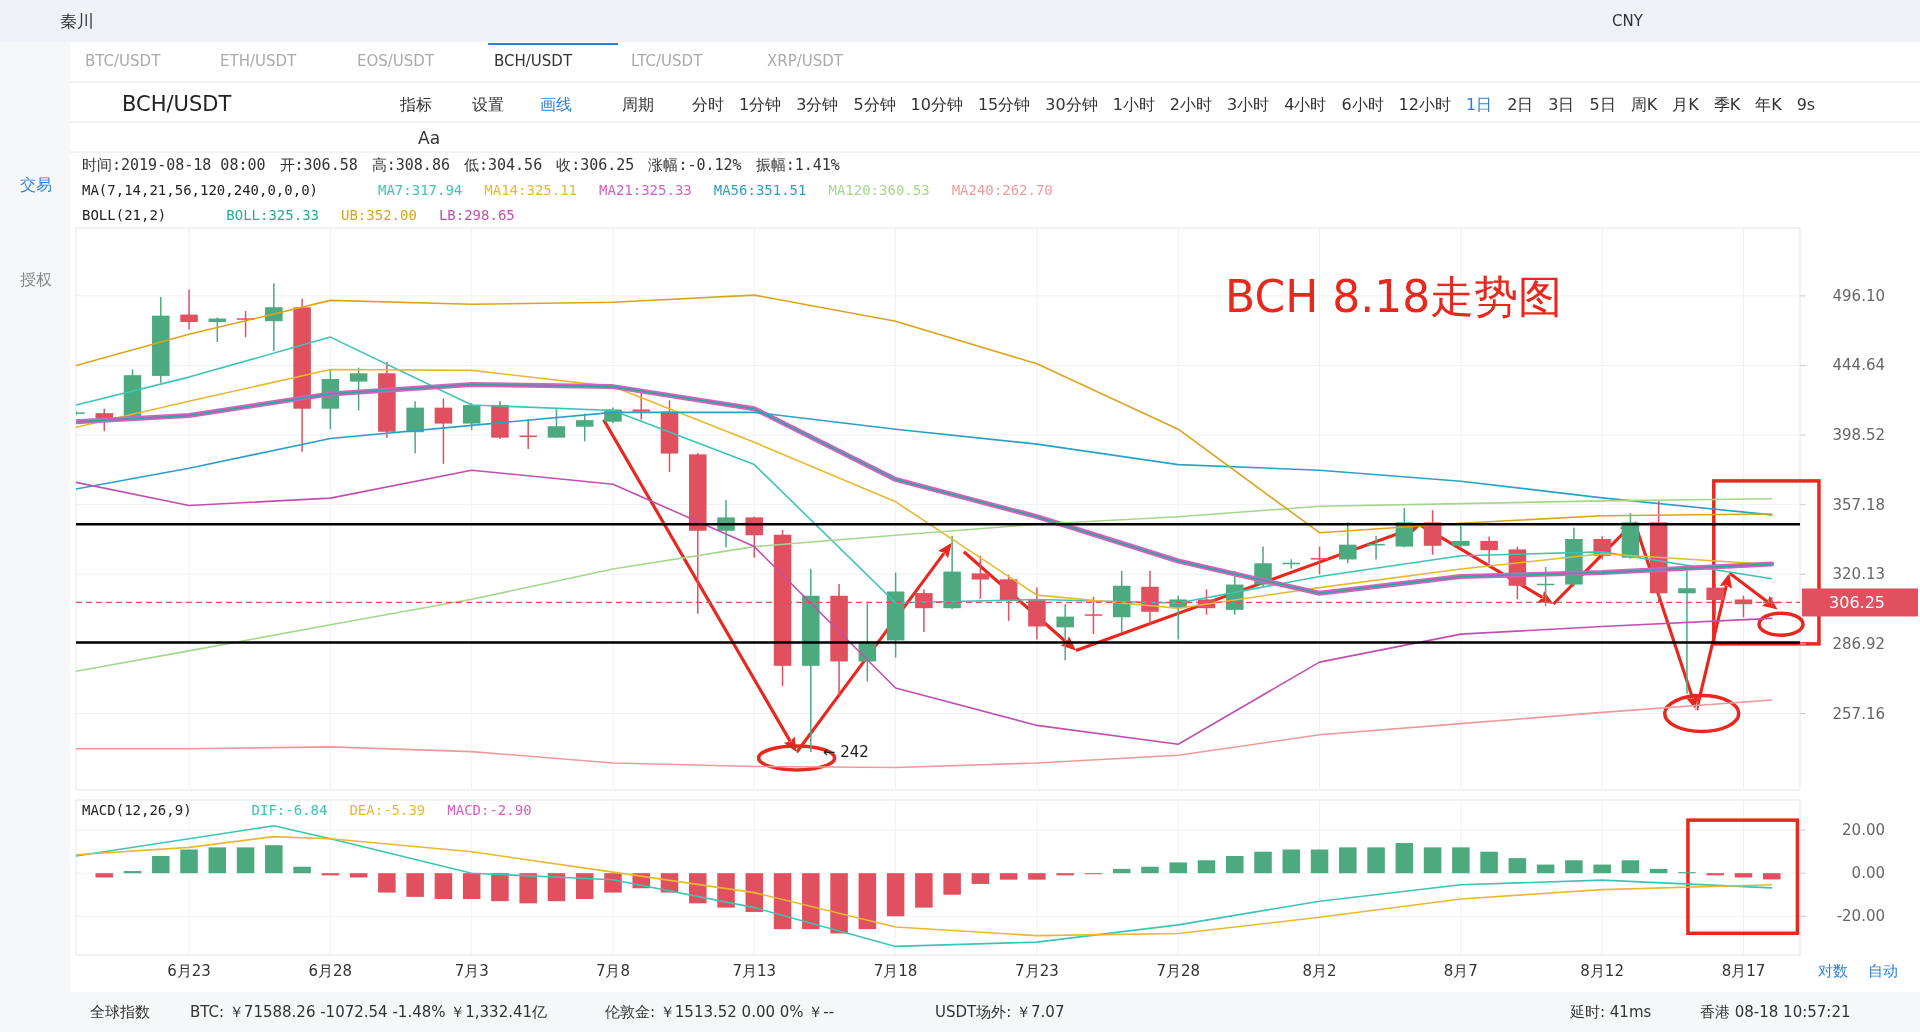  What do you see at coordinates (1305, 104) in the screenshot?
I see `text: 4小时` at bounding box center [1305, 104].